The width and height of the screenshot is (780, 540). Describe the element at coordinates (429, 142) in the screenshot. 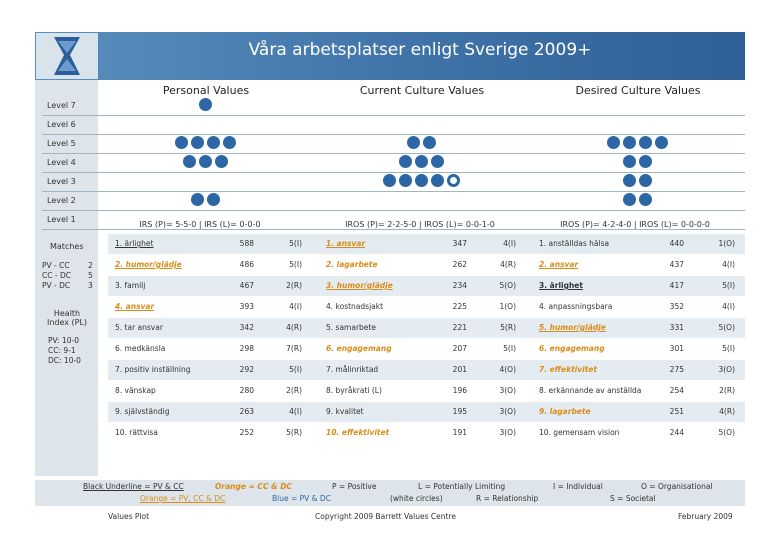

I see `current-level-5-dot` at that location.